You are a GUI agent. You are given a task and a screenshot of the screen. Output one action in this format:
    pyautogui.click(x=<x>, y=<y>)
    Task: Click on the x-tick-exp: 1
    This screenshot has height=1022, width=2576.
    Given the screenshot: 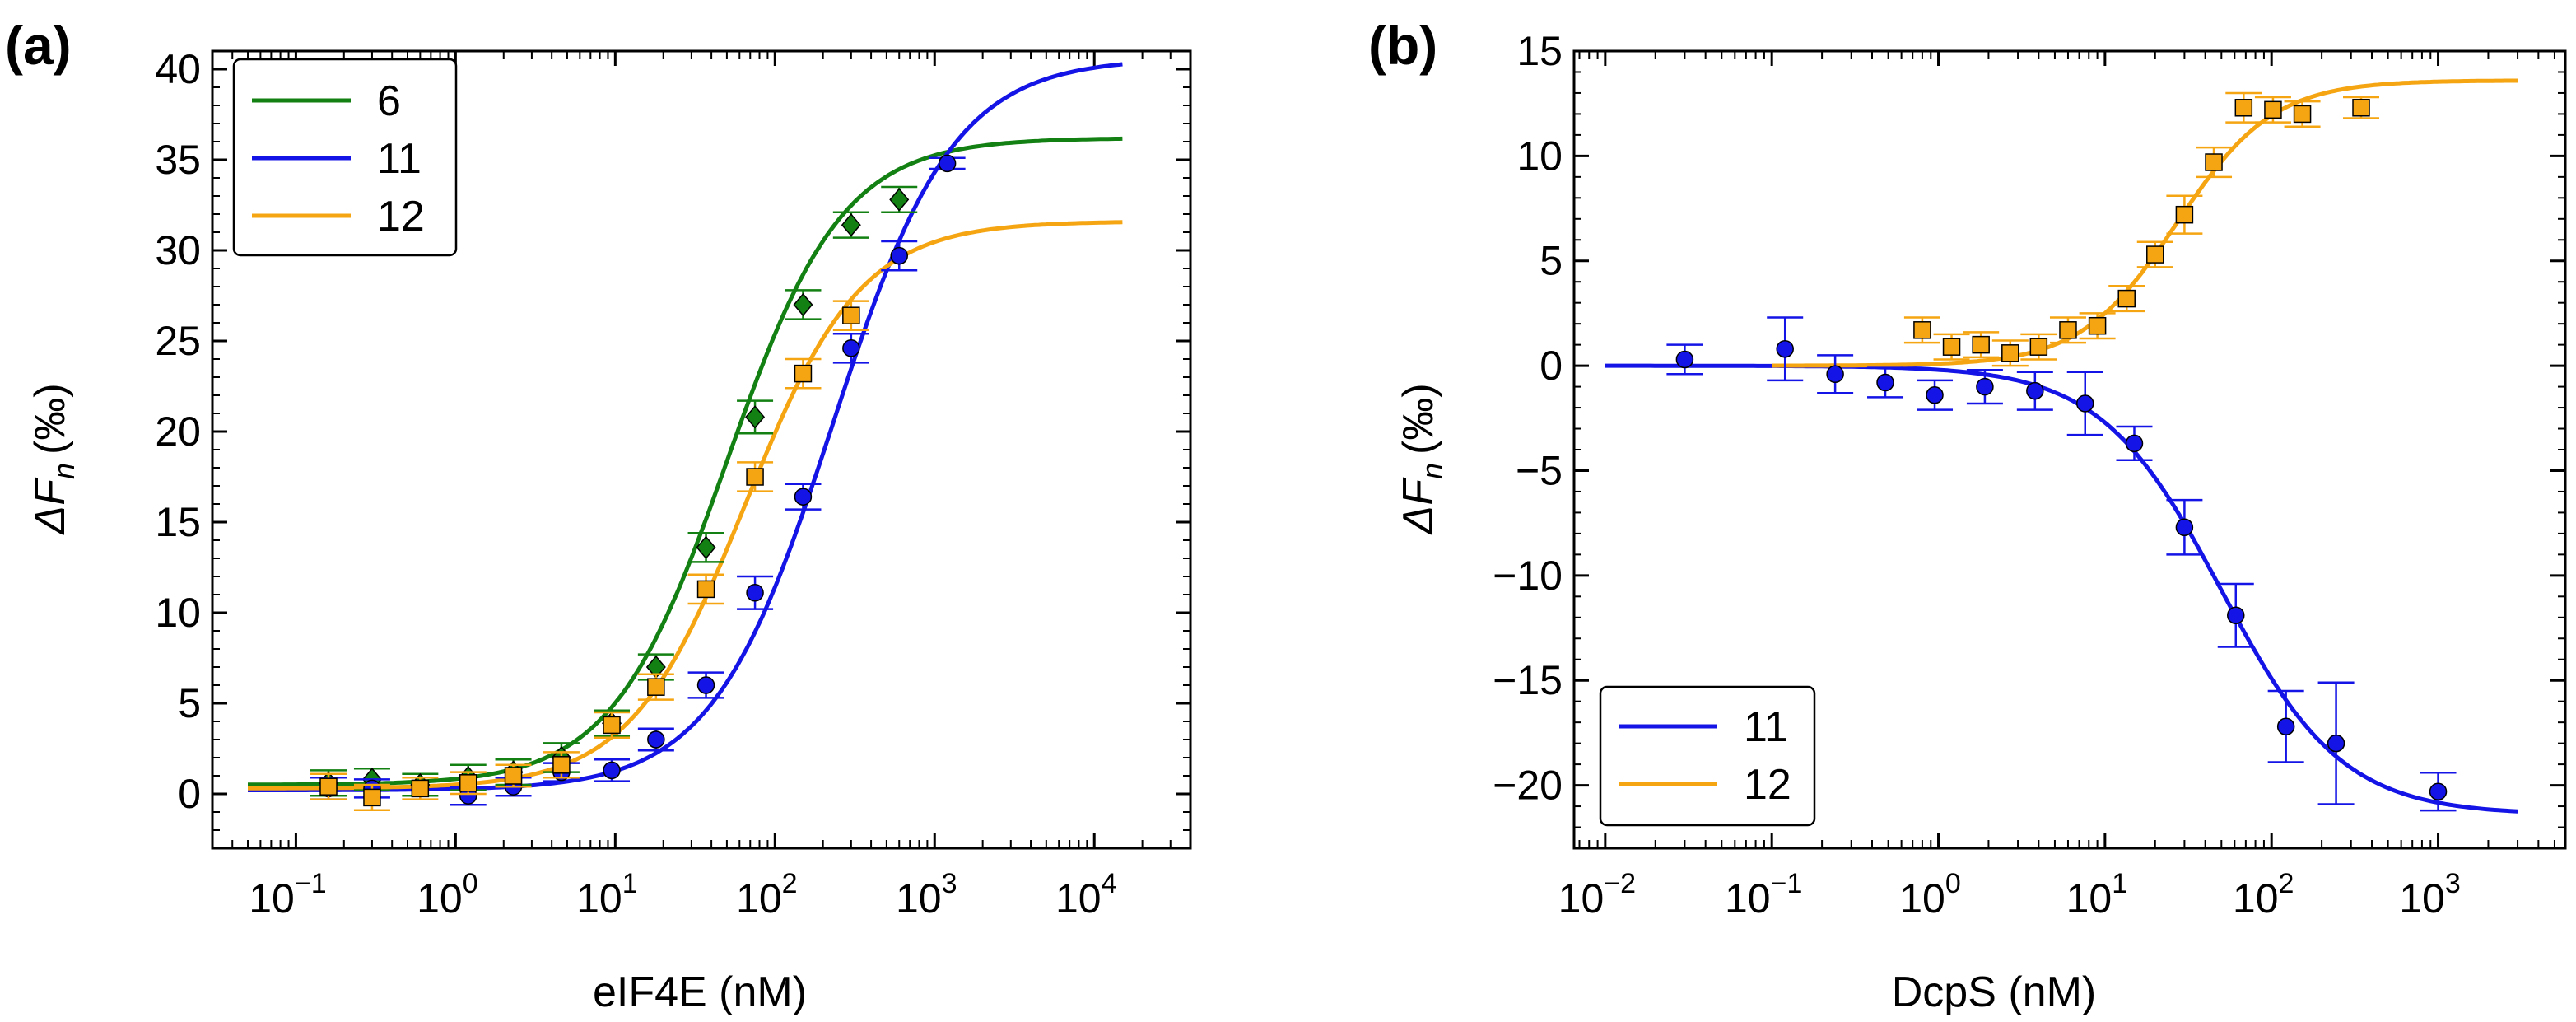 What is the action you would take?
    pyautogui.click(x=630, y=883)
    